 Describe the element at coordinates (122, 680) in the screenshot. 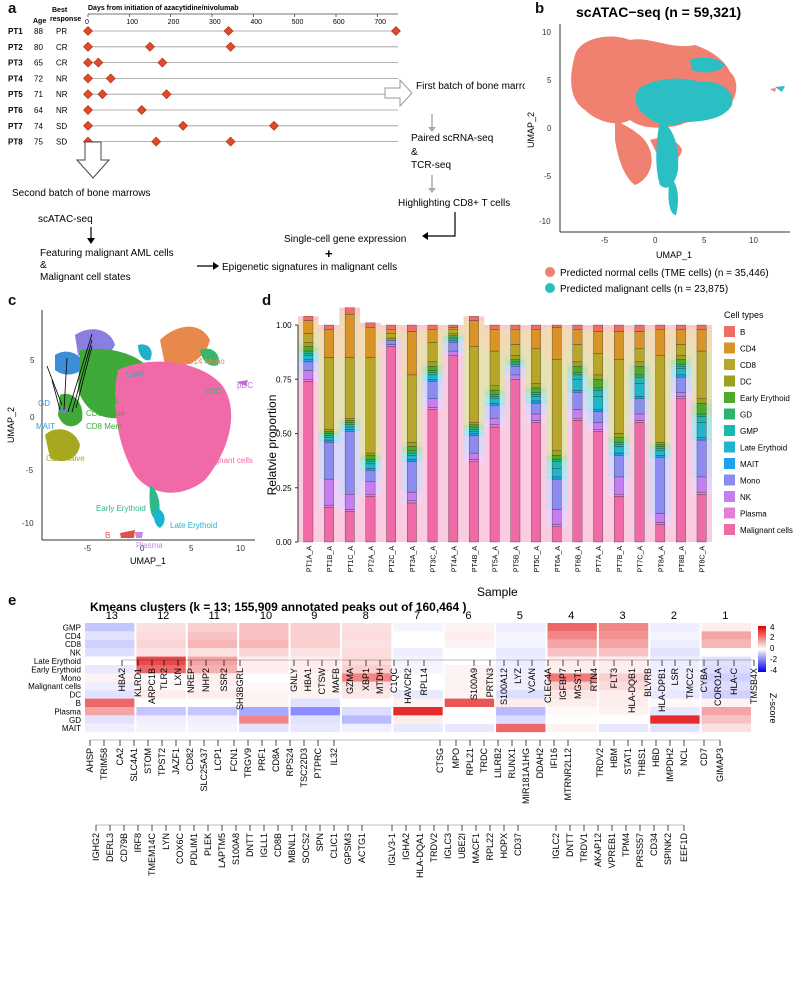

I see `gene-label: HBA2` at that location.